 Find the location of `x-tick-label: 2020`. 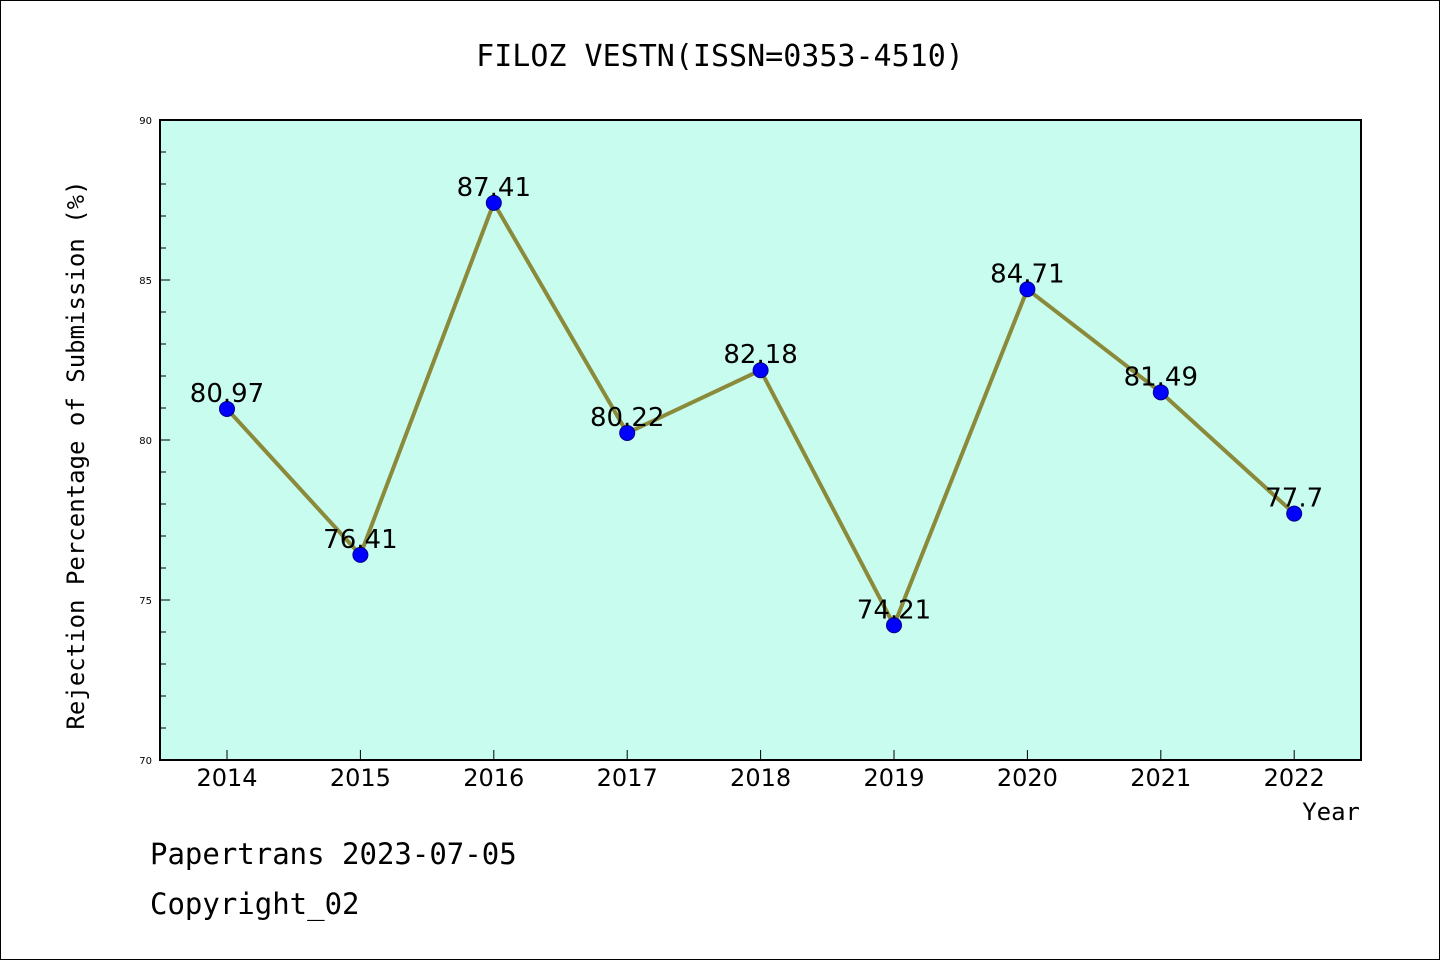

x-tick-label: 2020 is located at coordinates (1027, 778).